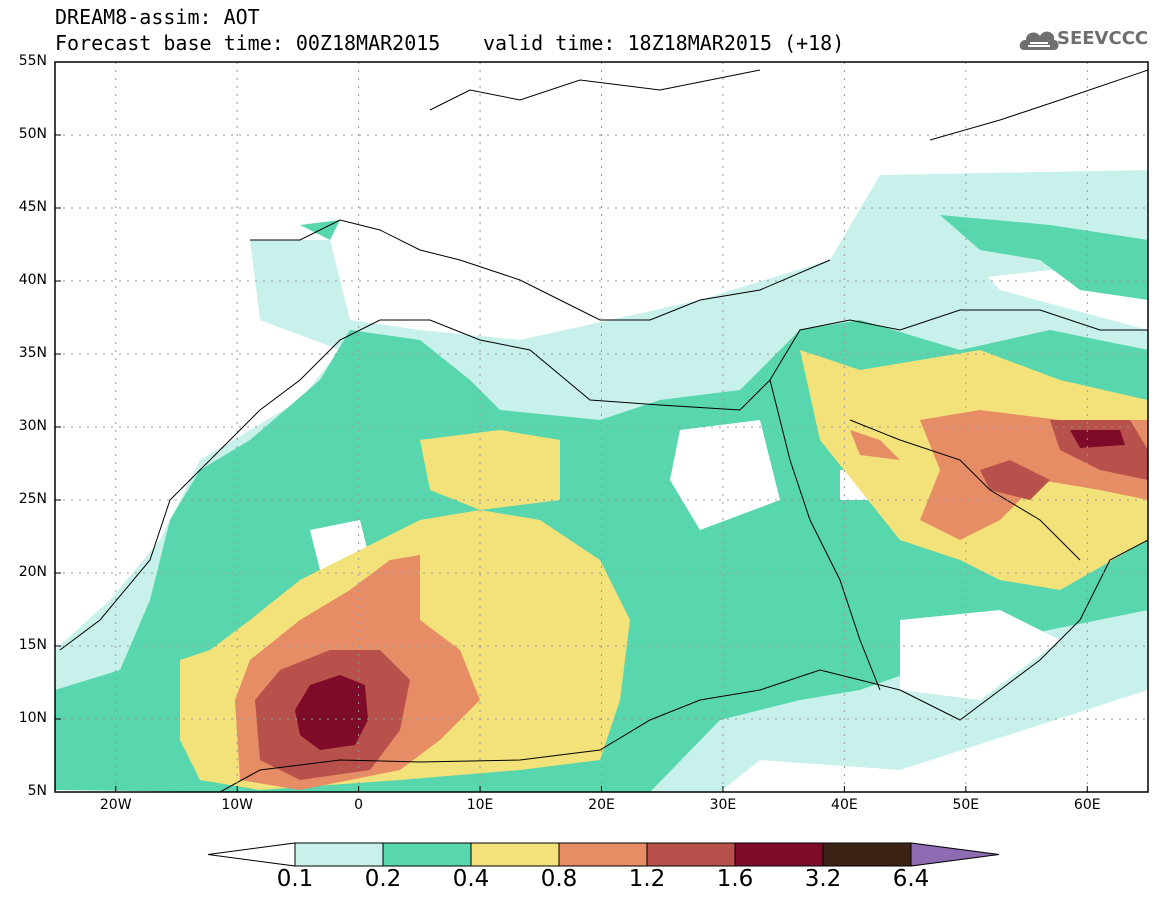 This screenshot has width=1165, height=905. What do you see at coordinates (115, 805) in the screenshot?
I see `lon-tick-label: 20W` at bounding box center [115, 805].